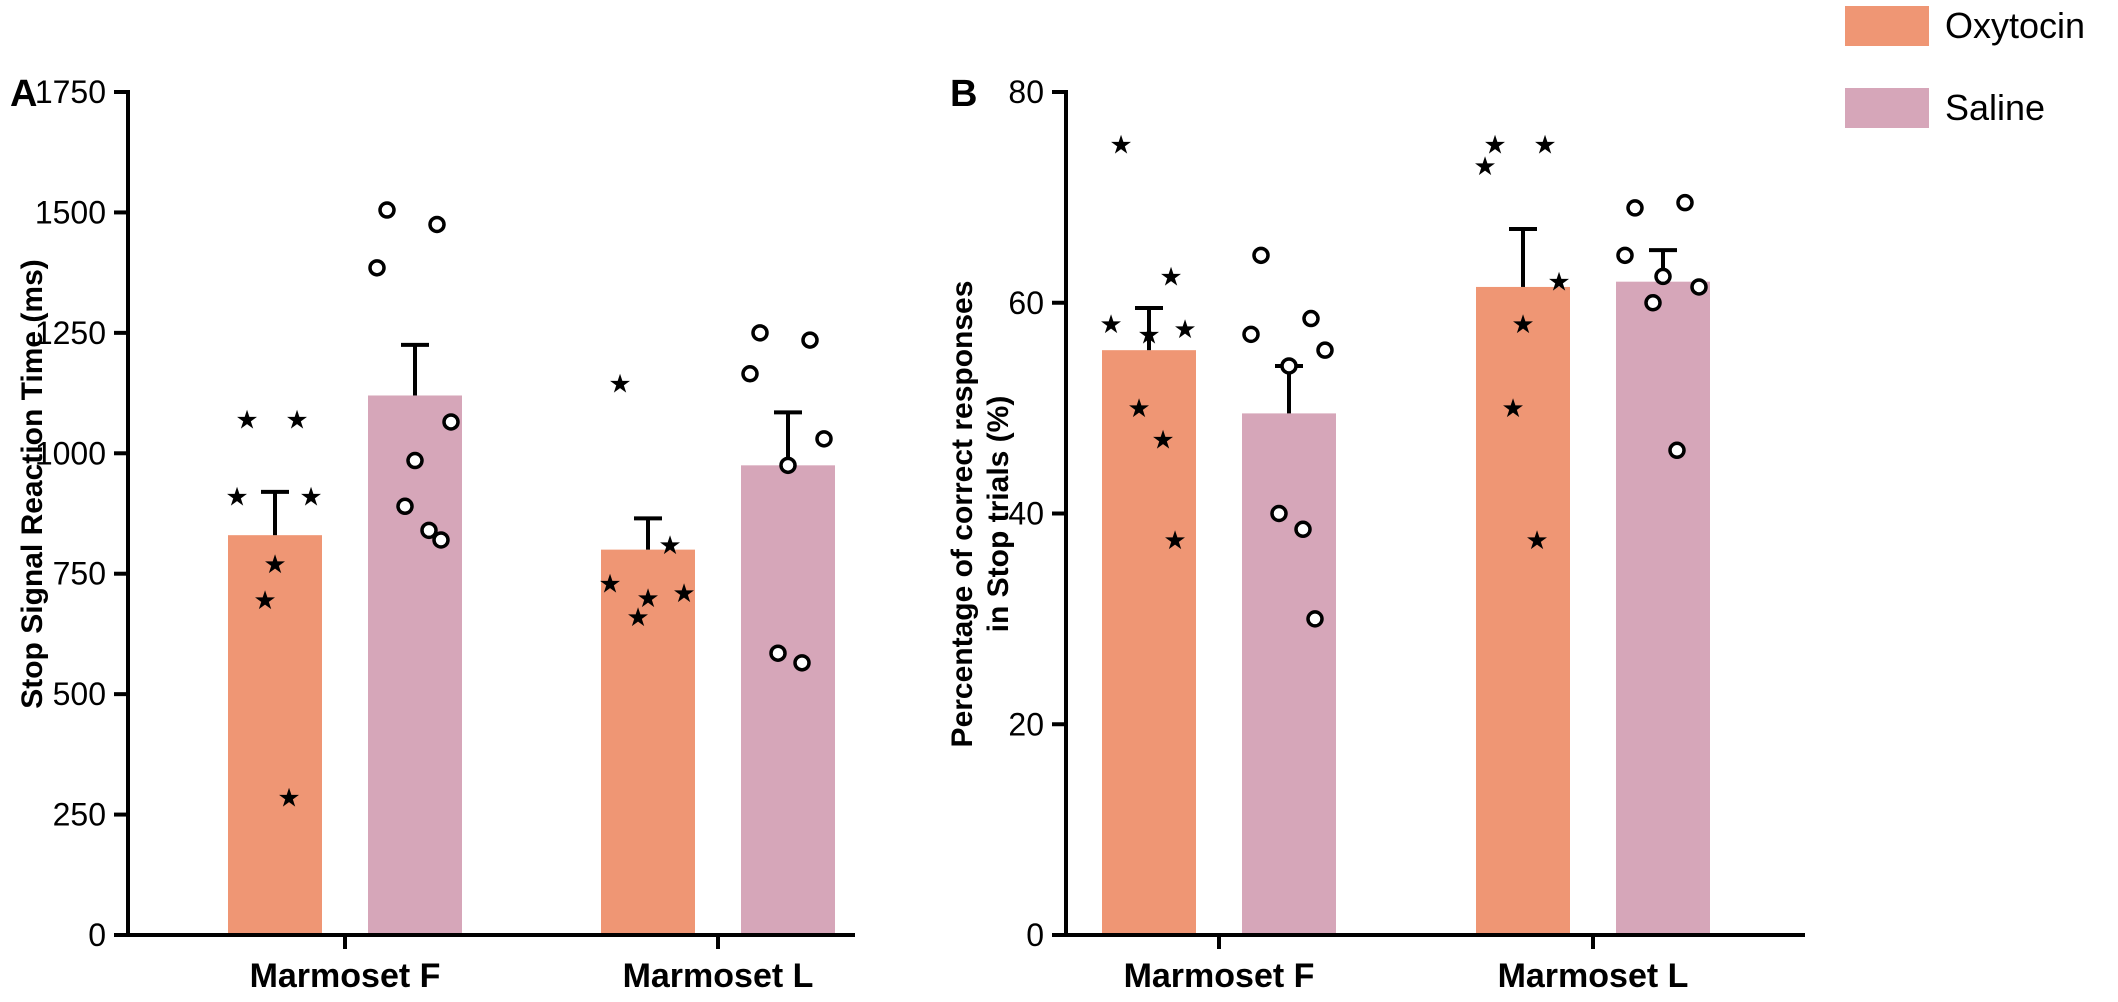  Describe the element at coordinates (609, 584) in the screenshot. I see `point-a-oxytocin-marmoset-l-2: ★` at that location.